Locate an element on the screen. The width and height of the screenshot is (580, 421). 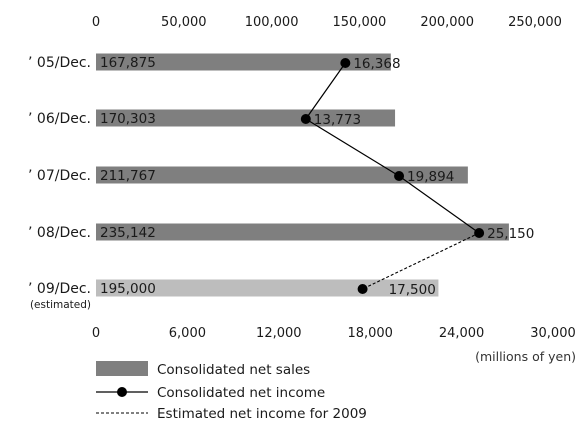
bottom-axis: 0 6,000 12,000 18,000 24,000 30,000 is located at coordinates (334, 333).